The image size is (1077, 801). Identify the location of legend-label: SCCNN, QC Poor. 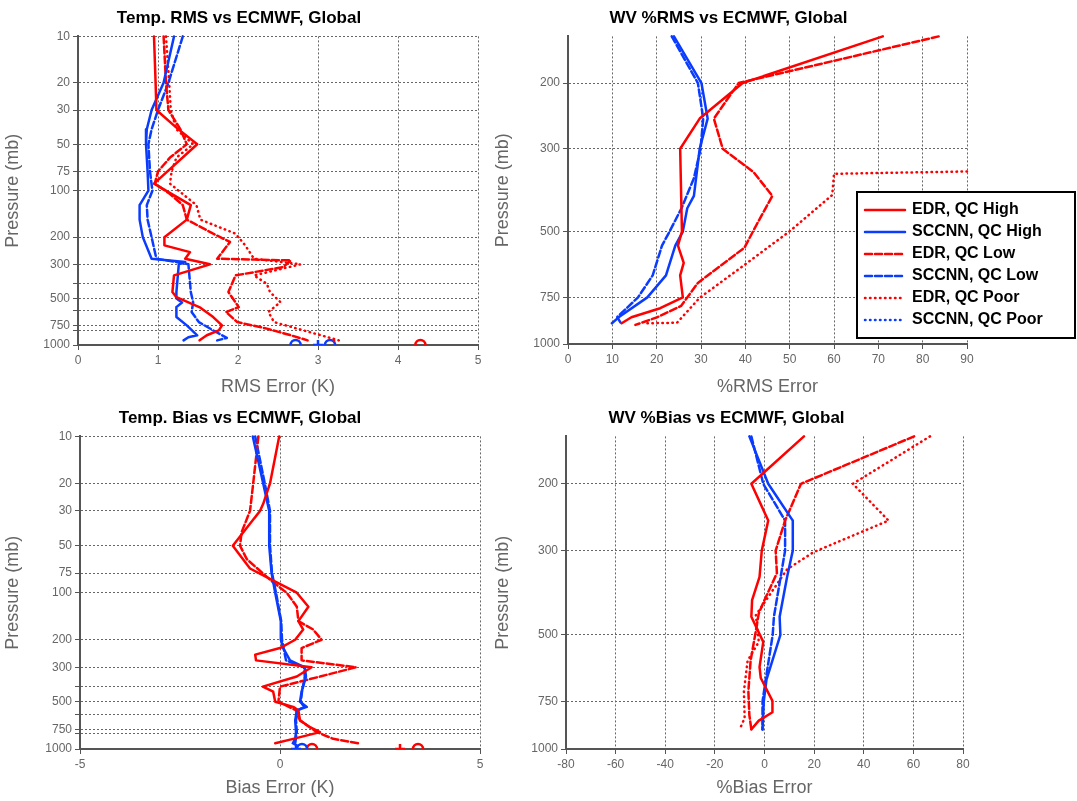
(977, 319).